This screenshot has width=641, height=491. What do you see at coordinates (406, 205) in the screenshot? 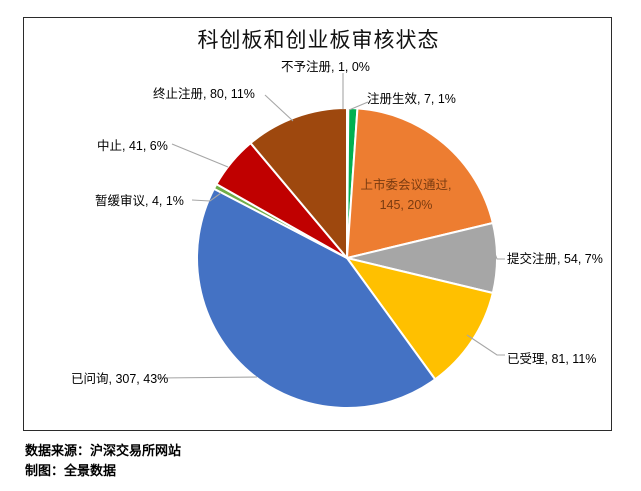
I see `data-label-shangshiwei-line2: 145, 20%` at bounding box center [406, 205].